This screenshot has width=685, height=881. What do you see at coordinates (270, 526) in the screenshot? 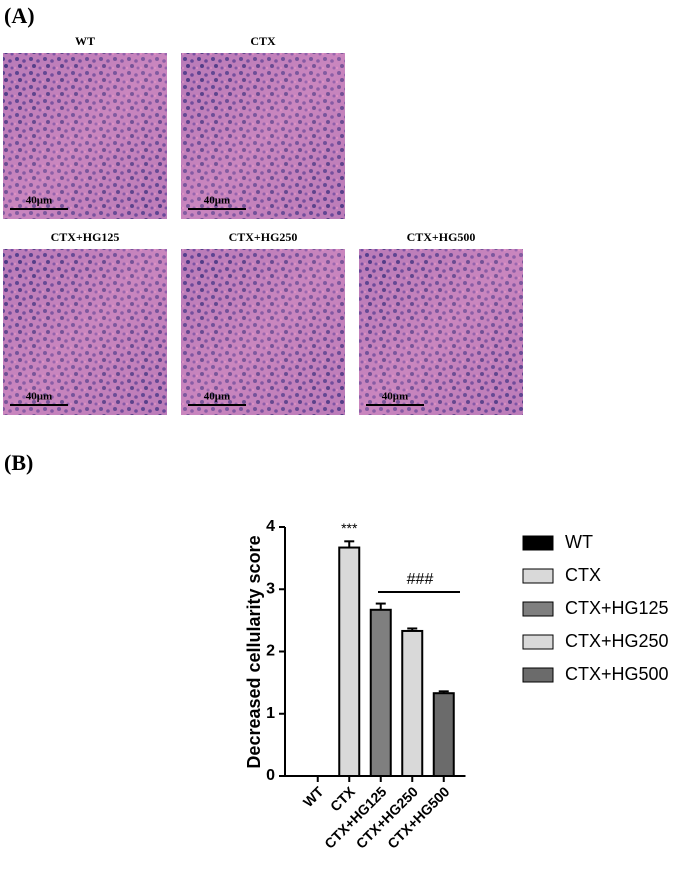
I see `y-tick-label: 4` at bounding box center [270, 526].